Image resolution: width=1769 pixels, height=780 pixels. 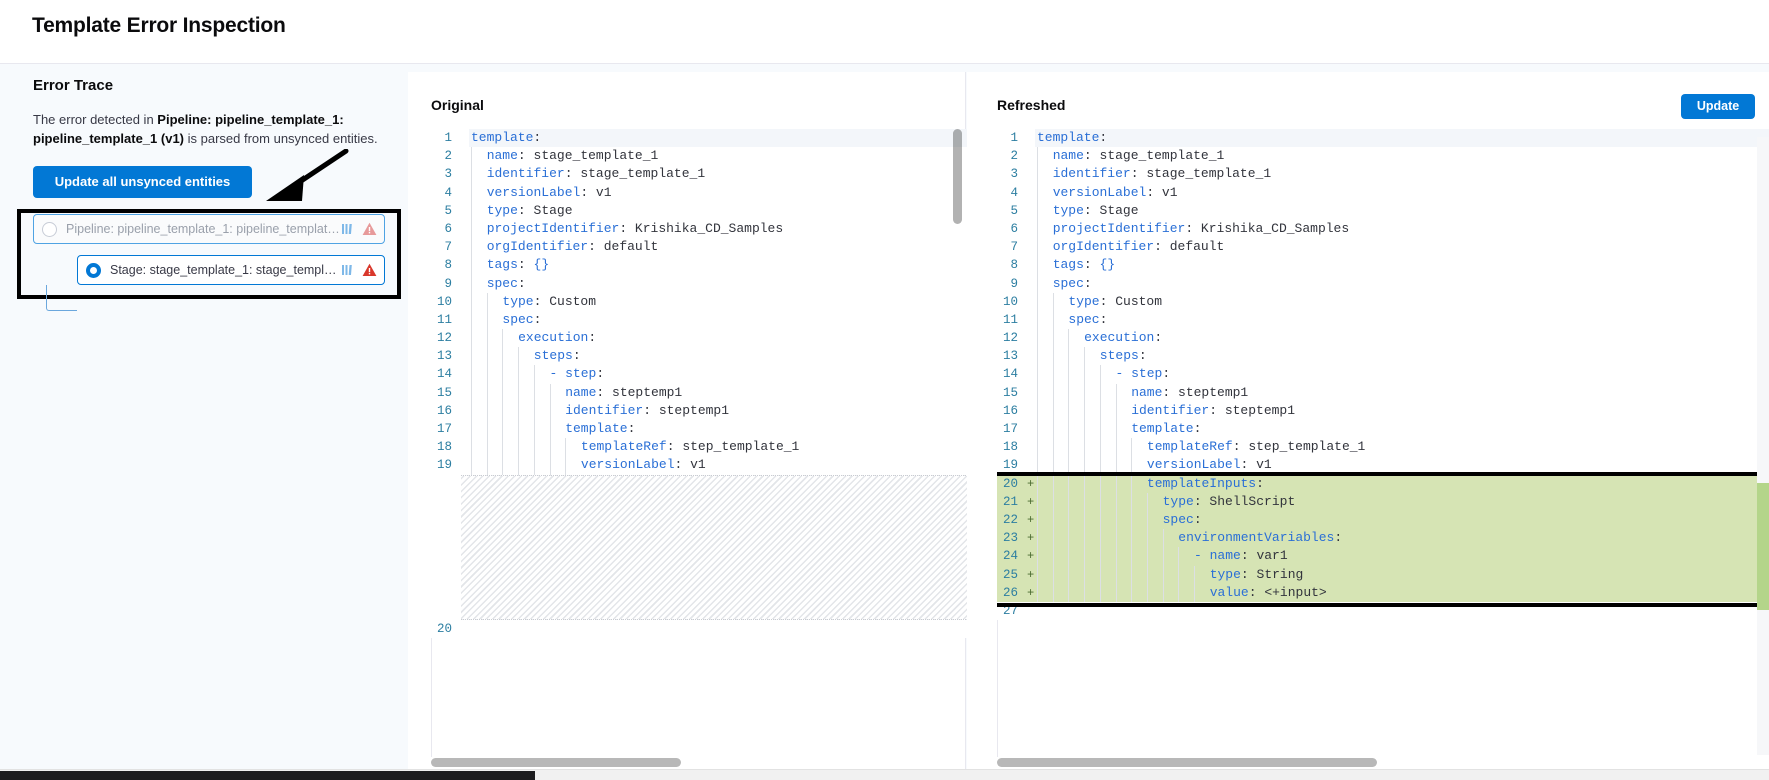 What do you see at coordinates (93, 270) in the screenshot?
I see `stage-radio` at bounding box center [93, 270].